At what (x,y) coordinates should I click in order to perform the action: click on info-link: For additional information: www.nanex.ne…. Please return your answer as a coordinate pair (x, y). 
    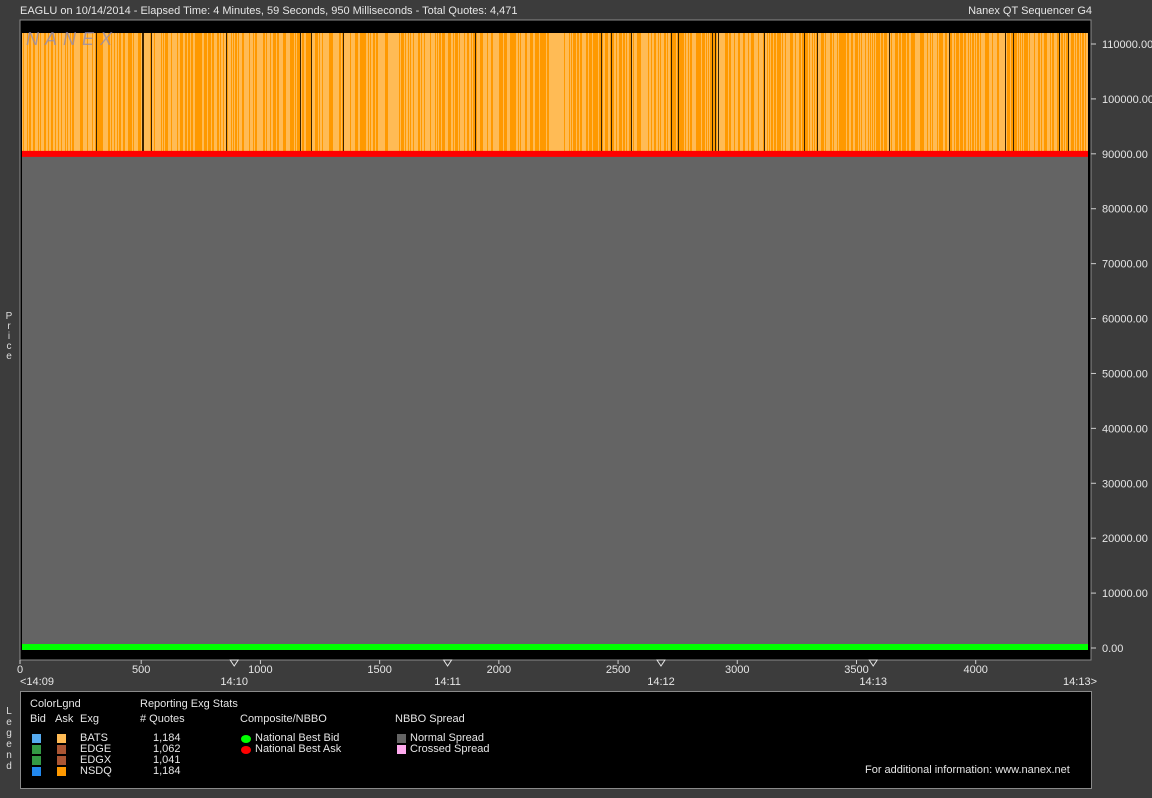
    Looking at the image, I should click on (967, 770).